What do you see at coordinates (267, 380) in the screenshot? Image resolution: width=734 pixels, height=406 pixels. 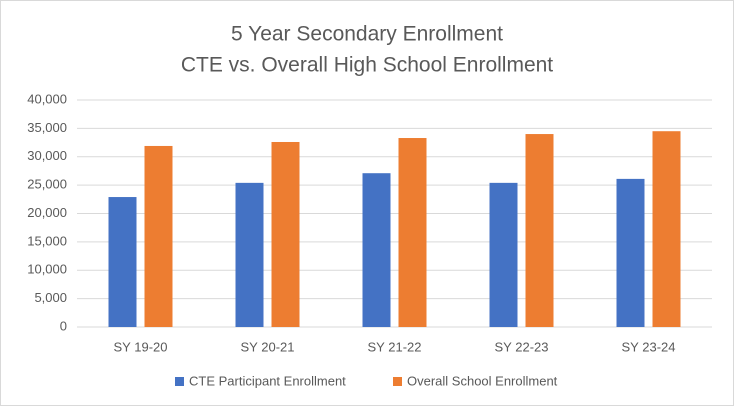 I see `legend-label: CTE Participant Enrollment` at bounding box center [267, 380].